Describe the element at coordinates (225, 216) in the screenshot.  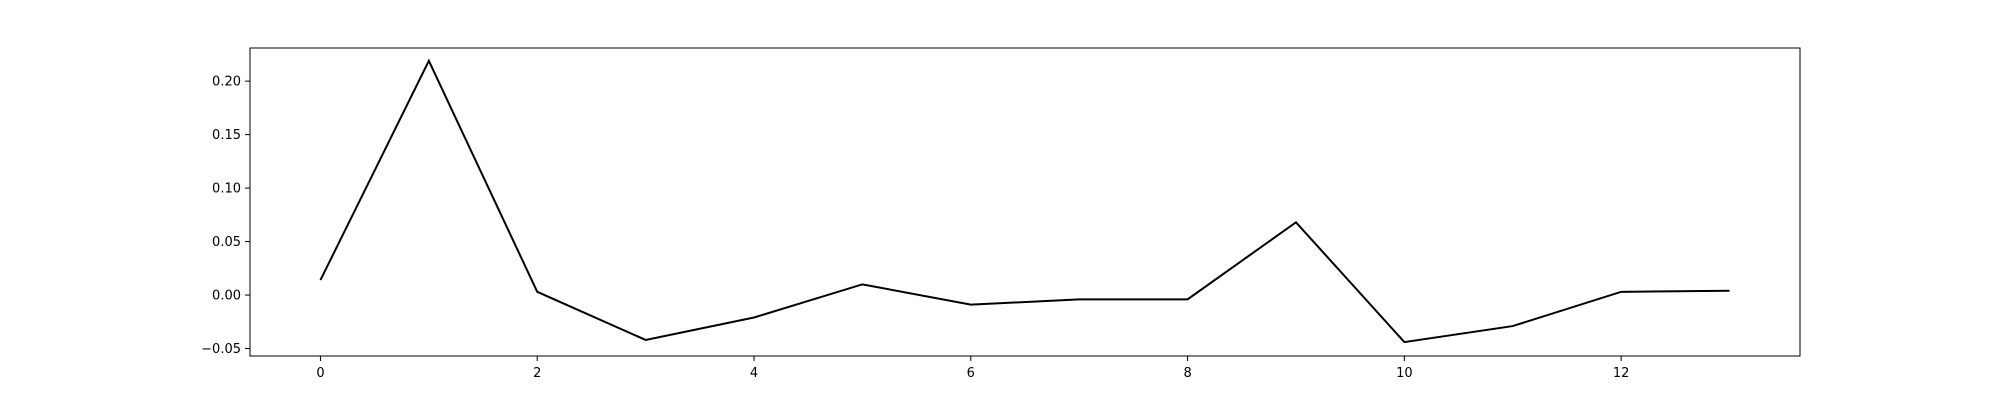
I see `y-axis: −0.05 0.00 0.05 0.10 0.15 0.20` at that location.